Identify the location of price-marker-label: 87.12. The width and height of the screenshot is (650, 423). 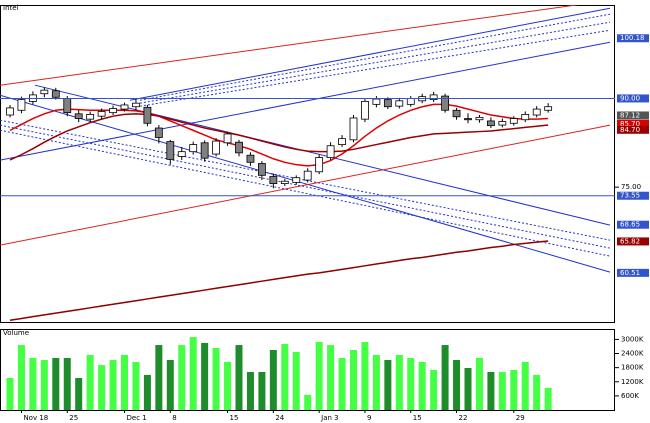
(630, 115).